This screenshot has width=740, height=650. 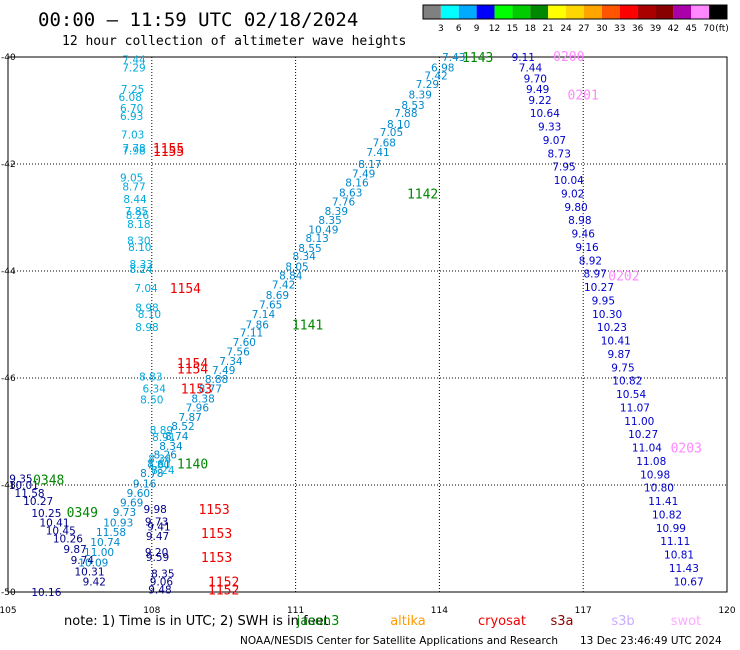 What do you see at coordinates (307, 326) in the screenshot?
I see `pass-time-label: 1141` at bounding box center [307, 326].